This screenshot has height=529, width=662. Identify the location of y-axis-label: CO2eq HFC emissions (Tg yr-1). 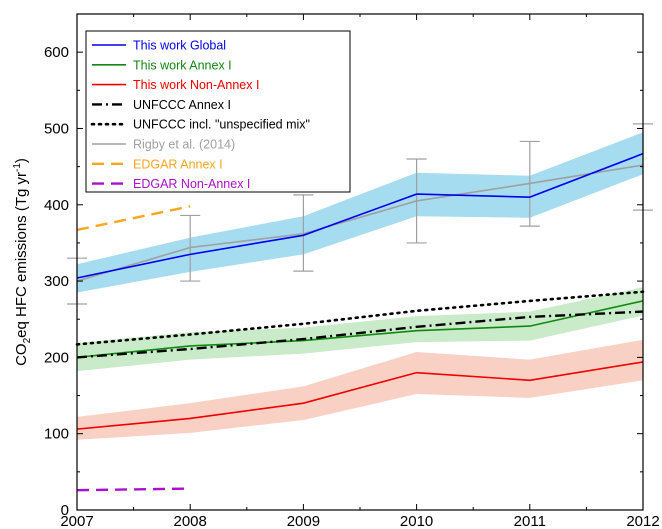
(22, 262).